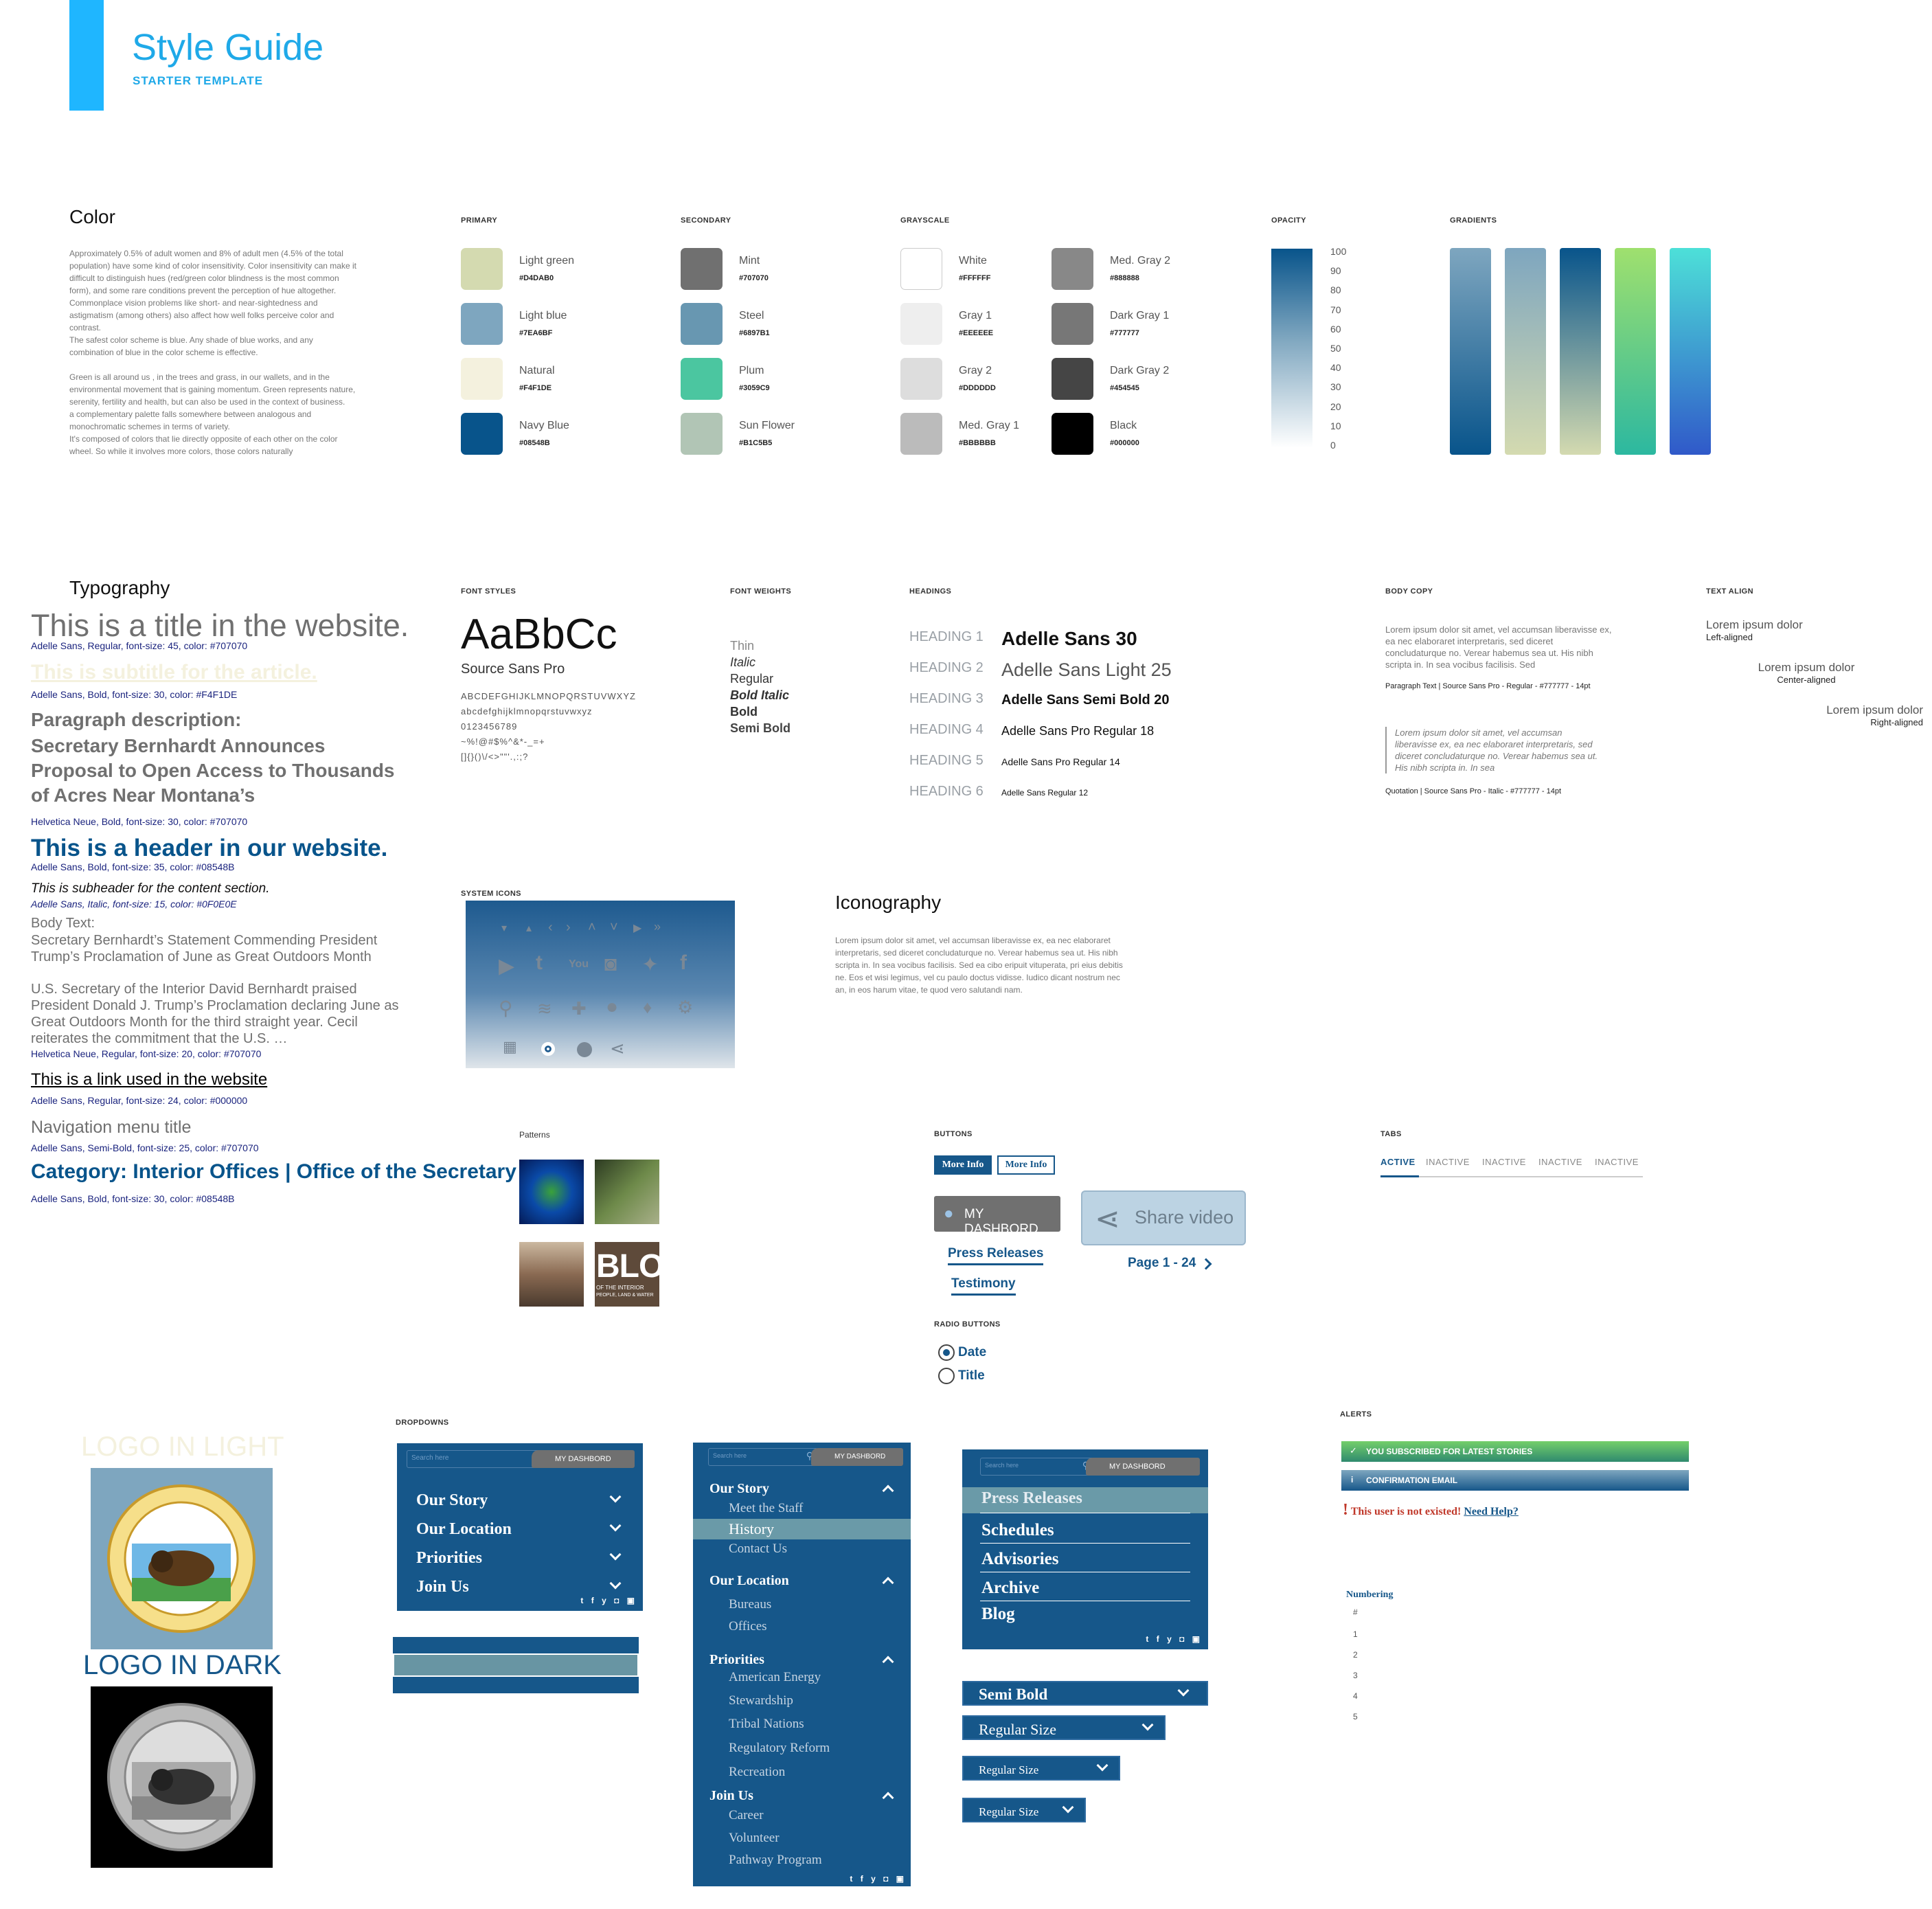 This screenshot has height=1909, width=1932. Describe the element at coordinates (1730, 591) in the screenshot. I see `text-align-label: TEXT ALIGN` at that location.